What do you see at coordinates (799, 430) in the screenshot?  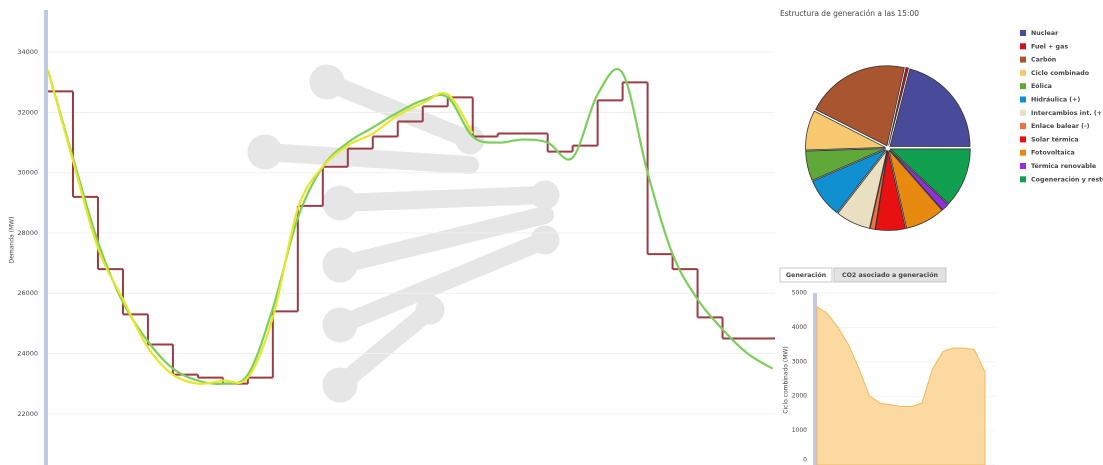 I see `y-tick-label: 1000` at bounding box center [799, 430].